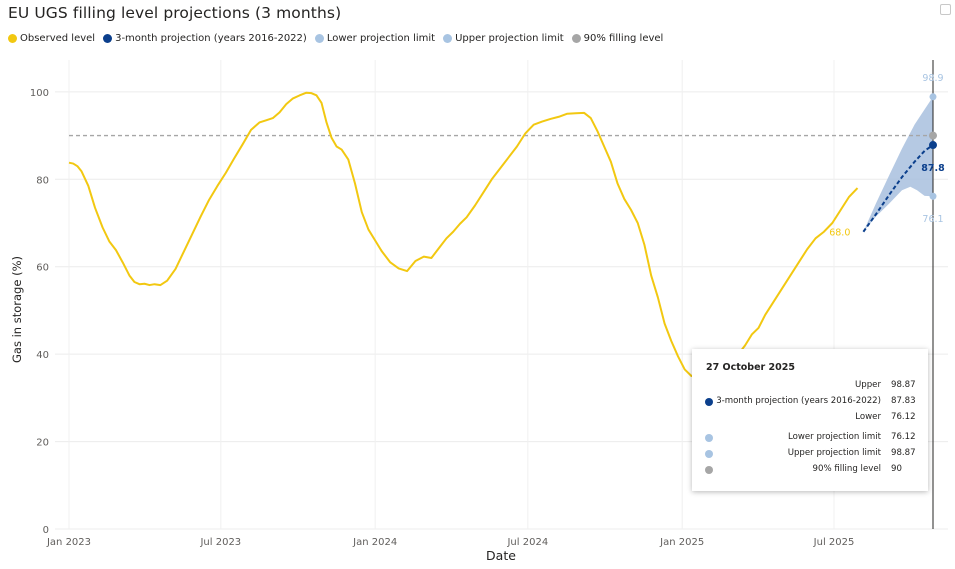 The image size is (955, 569). What do you see at coordinates (932, 219) in the screenshot?
I see `data-label: 76.1` at bounding box center [932, 219].